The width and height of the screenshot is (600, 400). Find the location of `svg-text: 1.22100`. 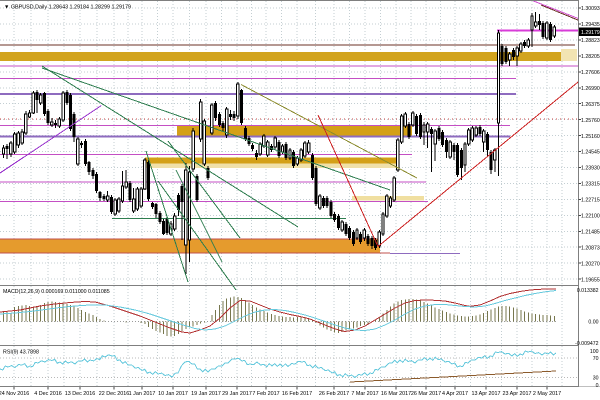

svg-text: 1.22100 is located at coordinates (590, 217).